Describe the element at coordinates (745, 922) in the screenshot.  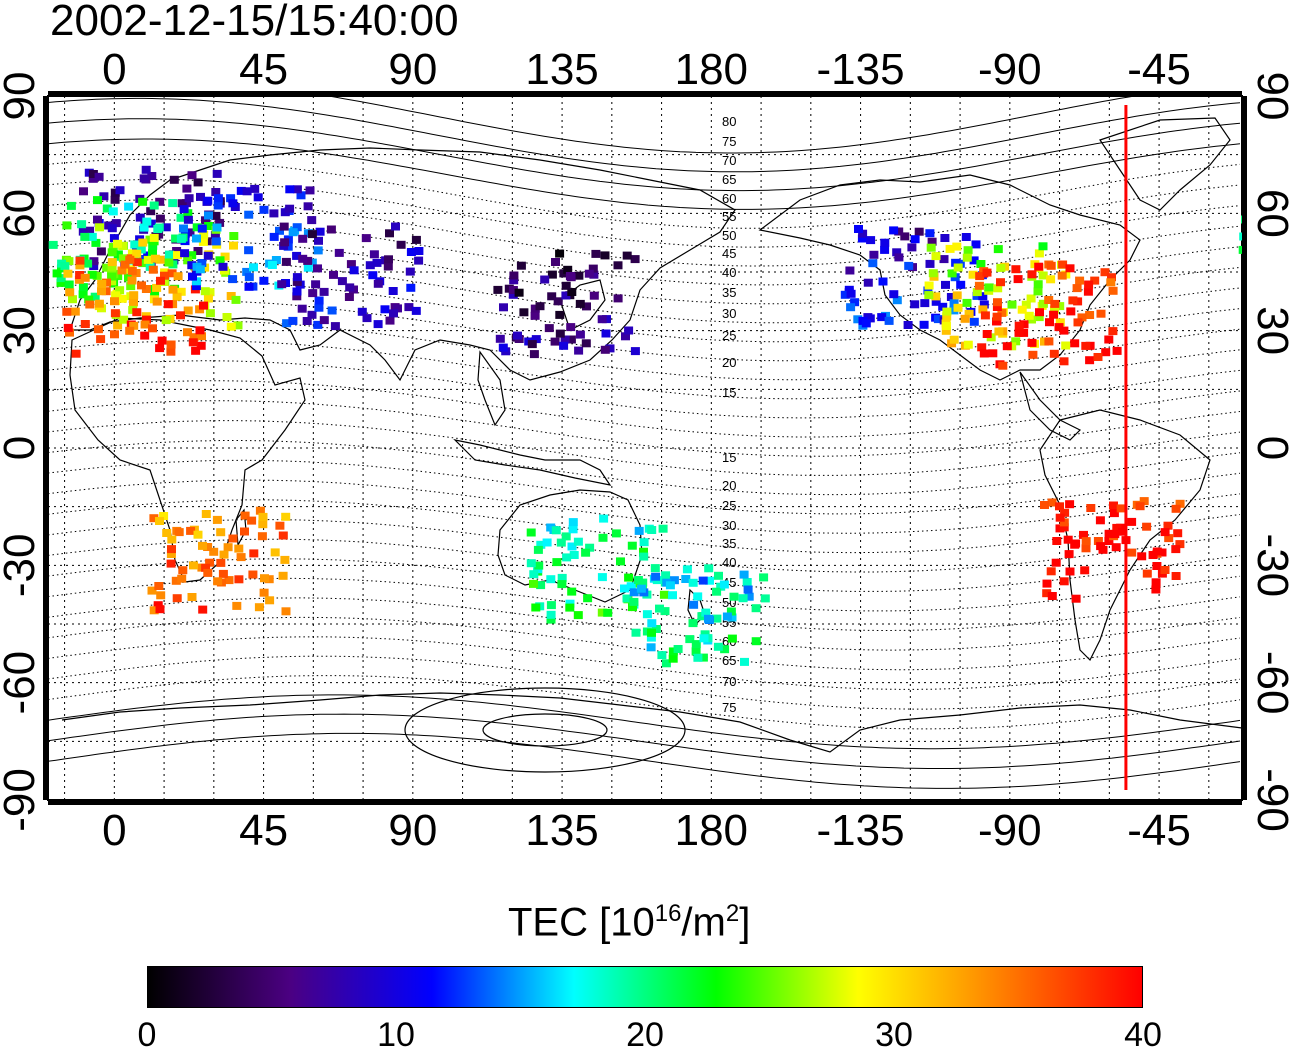
I see `colorbar-title-close: ]` at that location.